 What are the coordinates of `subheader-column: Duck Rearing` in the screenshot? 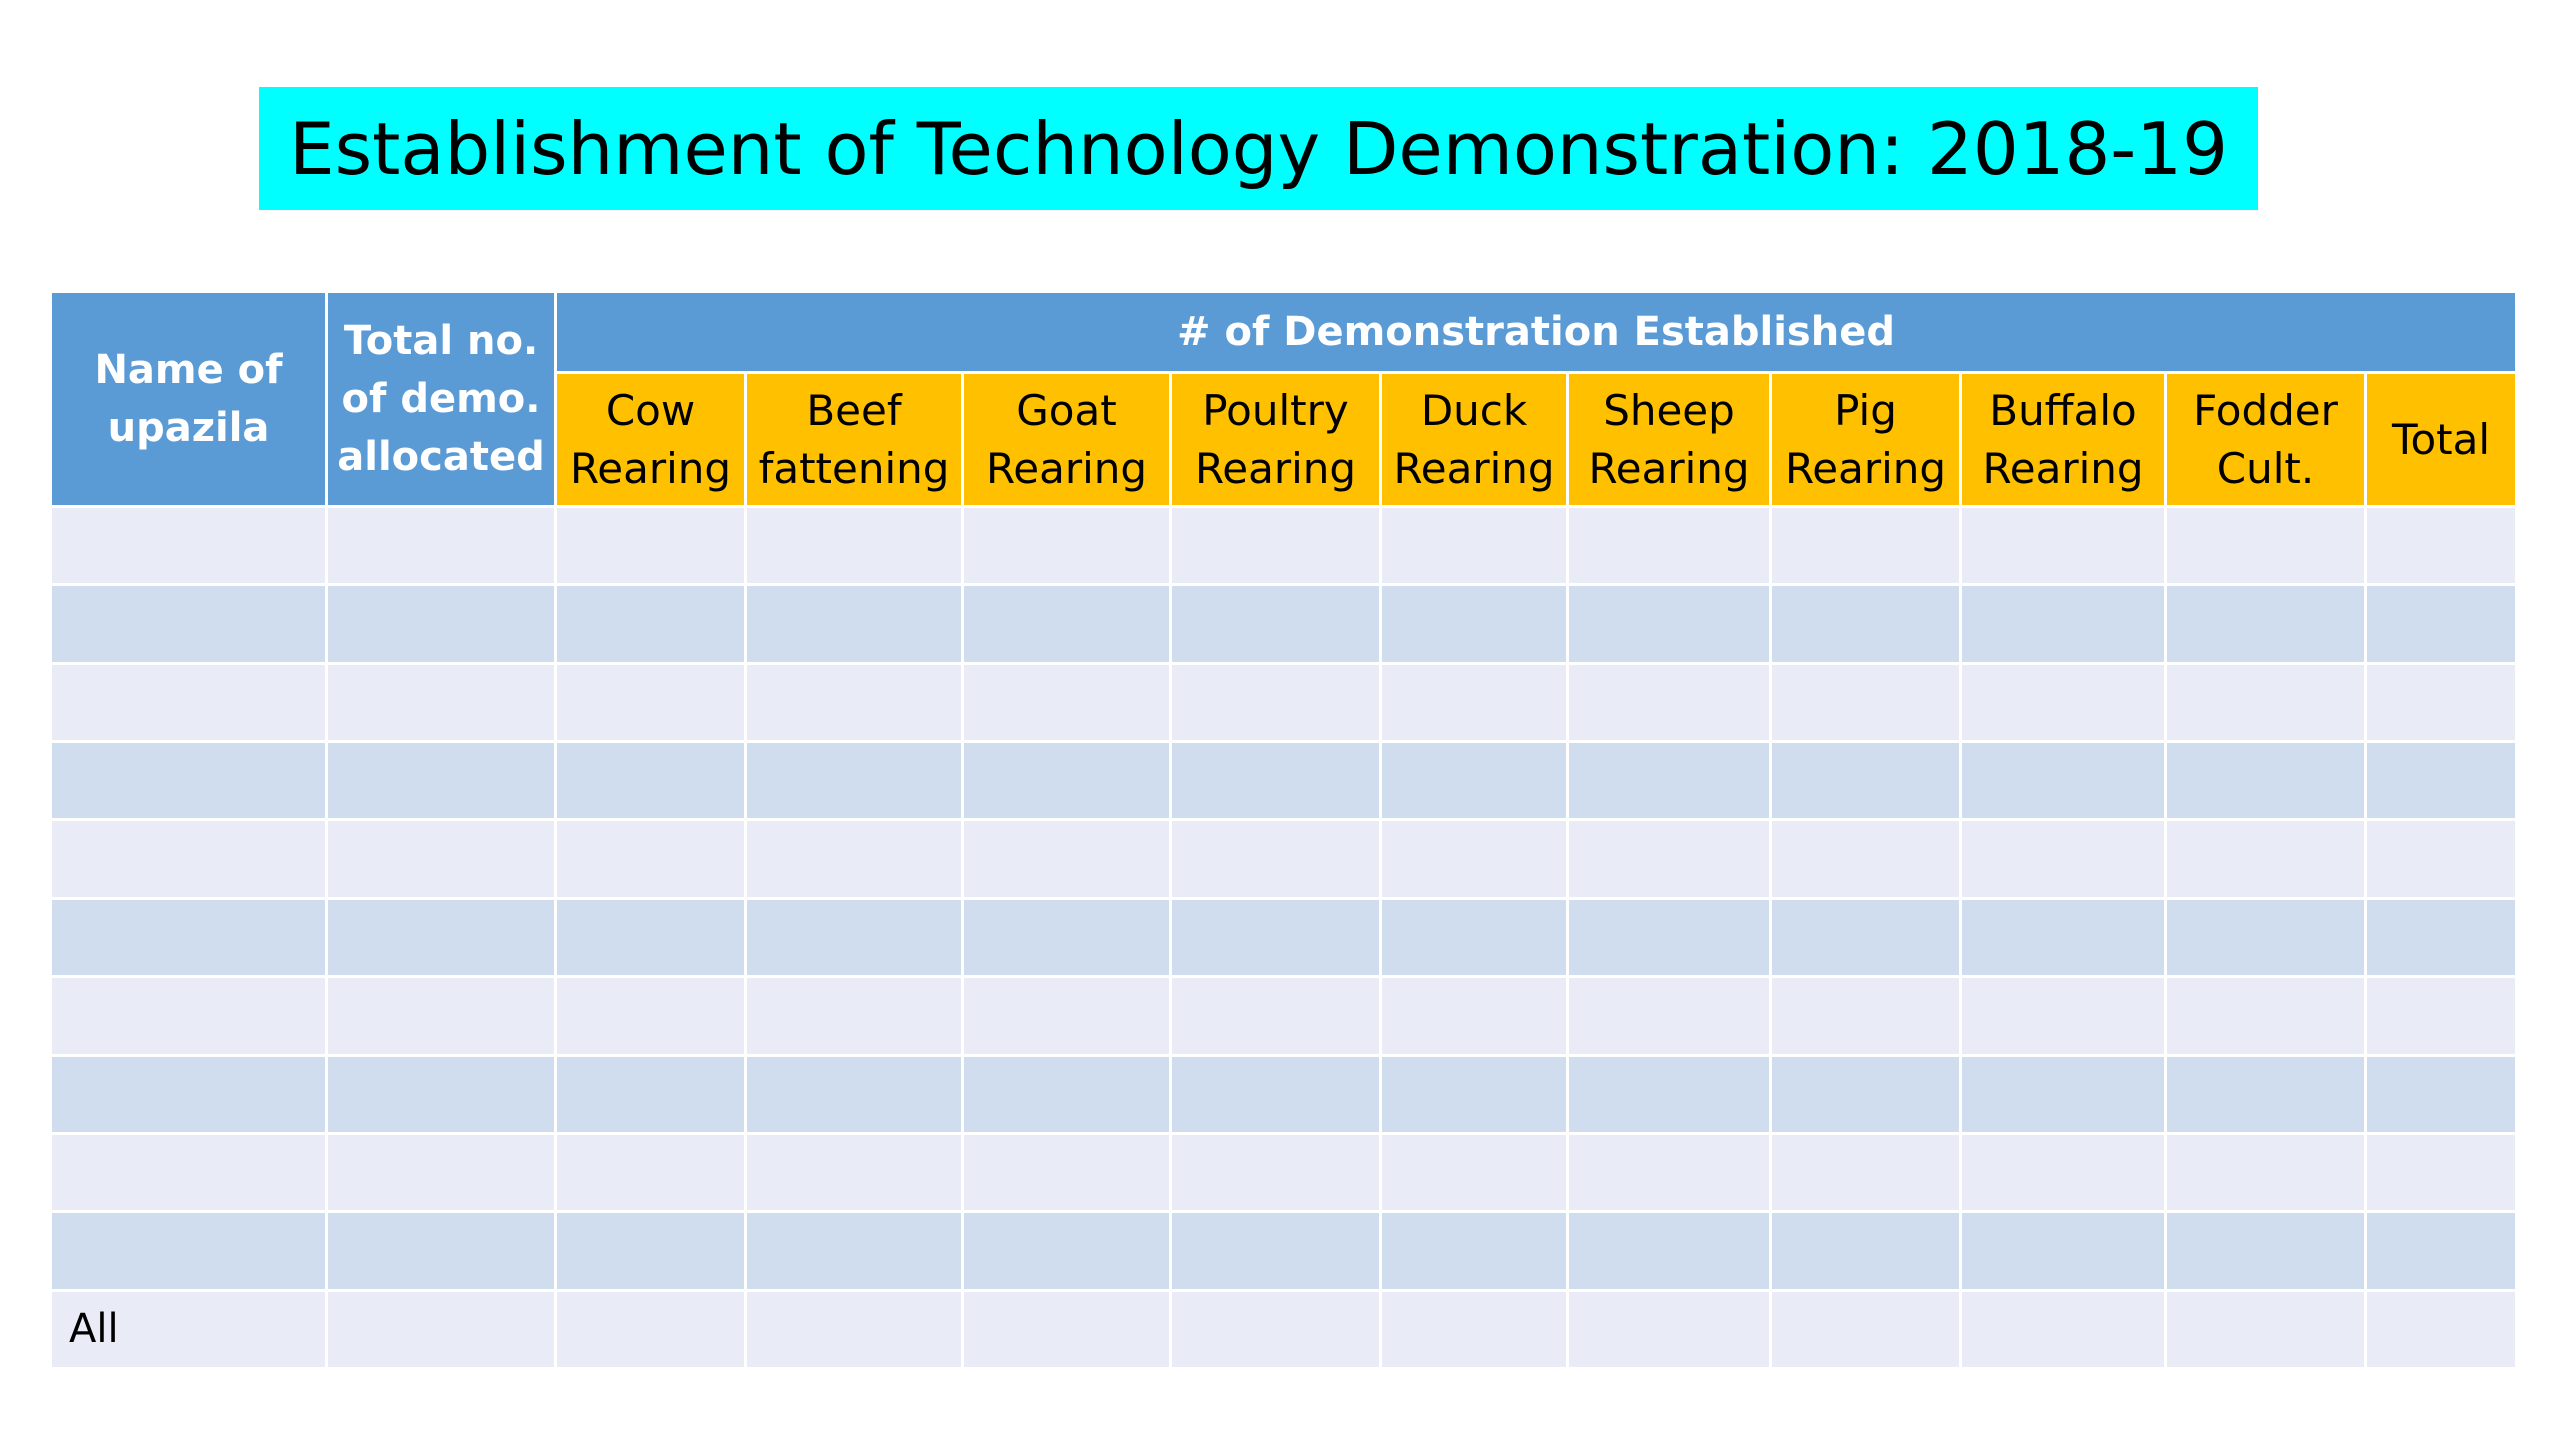 It's located at (1474, 439).